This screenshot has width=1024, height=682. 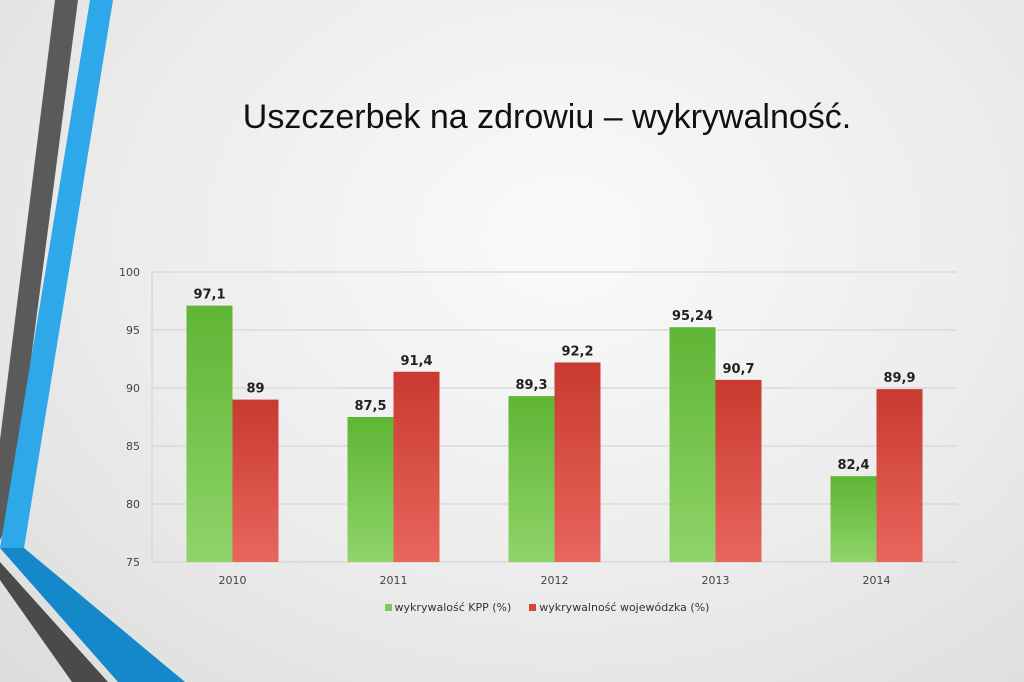 I want to click on data-label: 89,3, so click(x=531, y=385).